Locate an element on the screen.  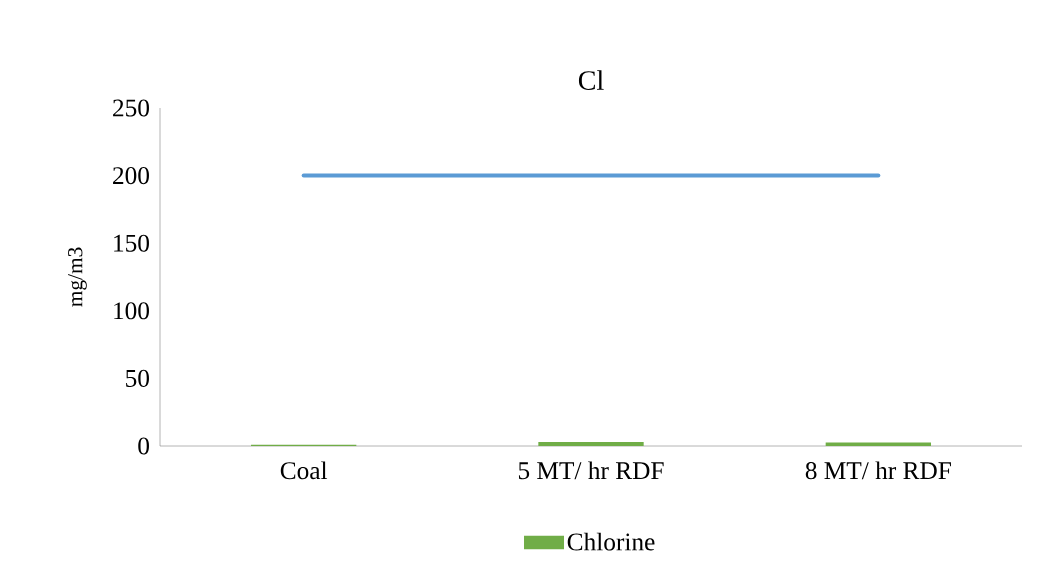
x-tick-label: 8 MT/ hr RDF is located at coordinates (878, 470).